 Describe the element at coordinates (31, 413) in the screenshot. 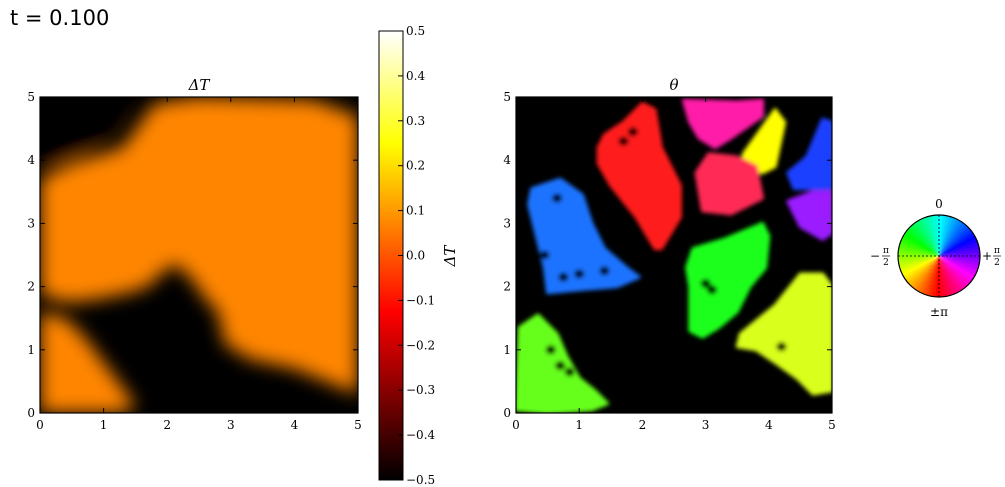

I see `0-ytick-label: 0` at that location.